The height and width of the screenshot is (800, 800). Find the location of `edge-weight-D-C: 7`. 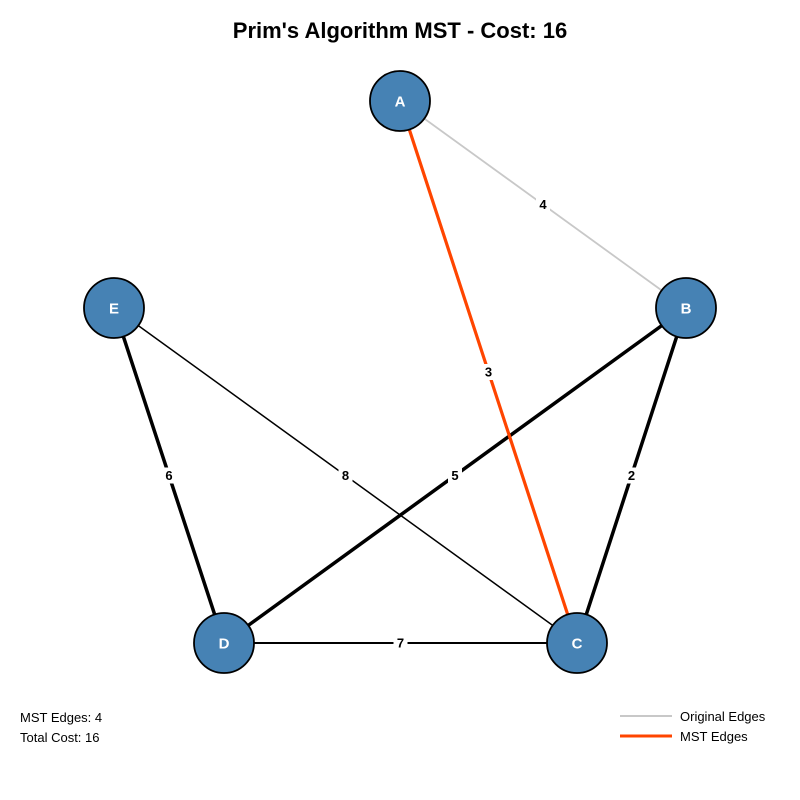

edge-weight-D-C: 7 is located at coordinates (400, 643).